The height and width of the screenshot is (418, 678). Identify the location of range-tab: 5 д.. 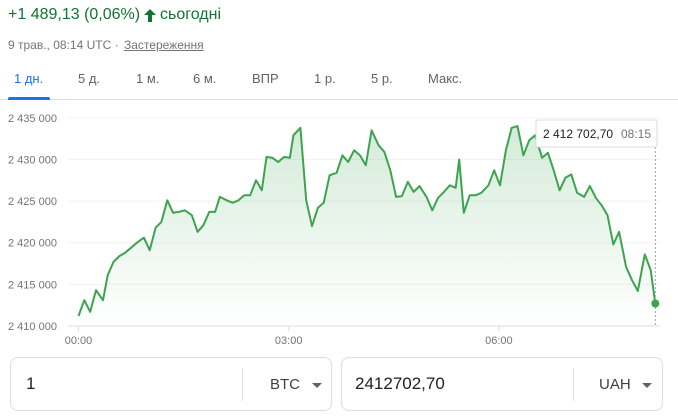
(89, 78).